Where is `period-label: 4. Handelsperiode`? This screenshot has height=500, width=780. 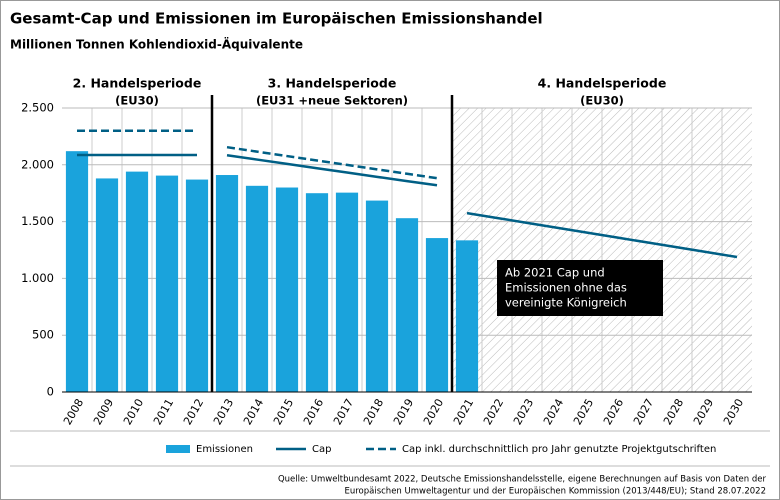
period-label: 4. Handelsperiode is located at coordinates (602, 83).